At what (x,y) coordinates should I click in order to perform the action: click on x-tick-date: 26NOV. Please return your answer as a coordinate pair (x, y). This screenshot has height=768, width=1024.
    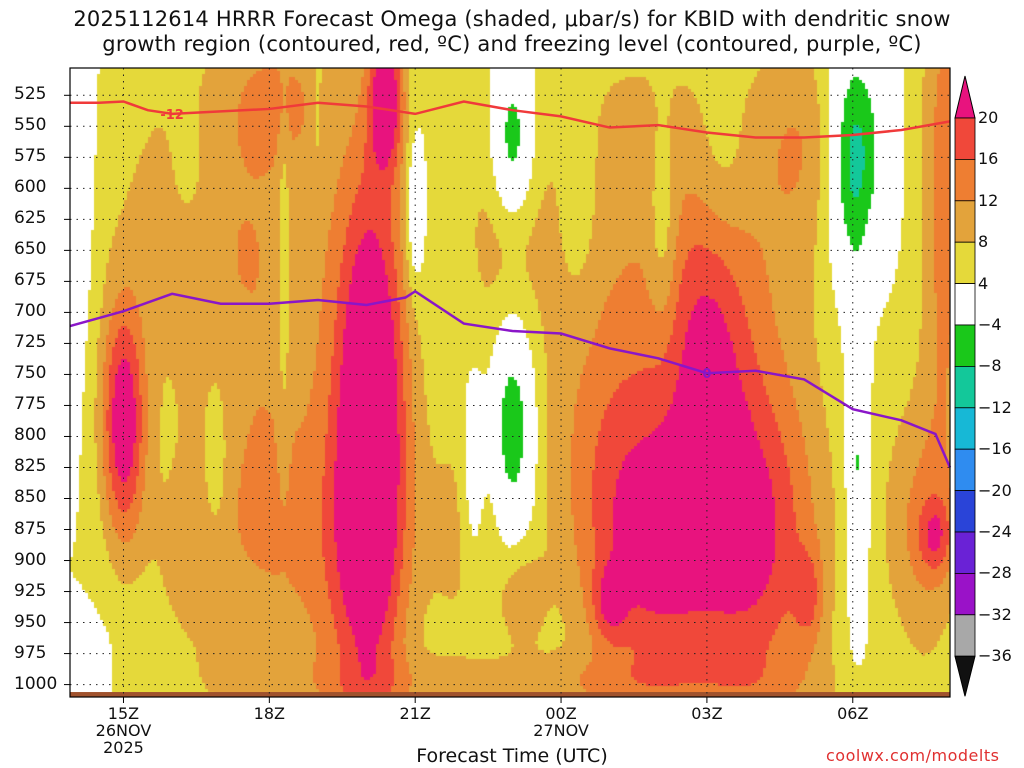
    Looking at the image, I should click on (123, 730).